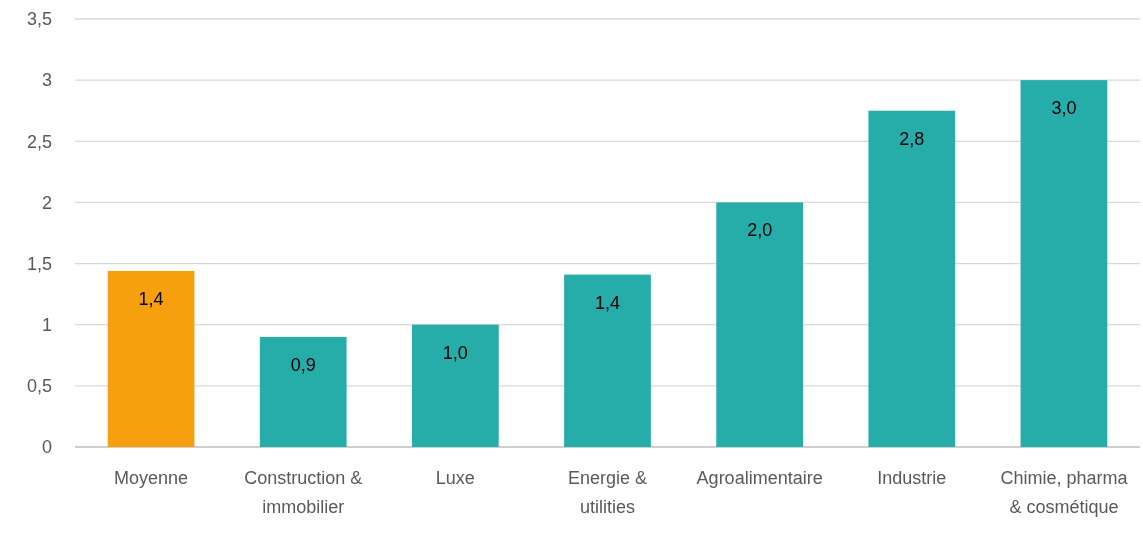 This screenshot has width=1143, height=547. What do you see at coordinates (39, 263) in the screenshot?
I see `y-tick-label: 1,5` at bounding box center [39, 263].